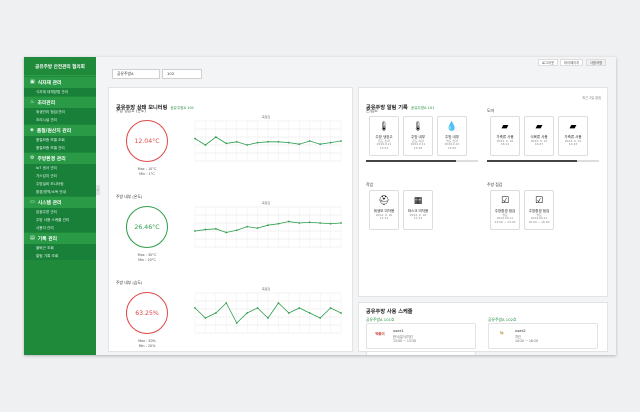 The image size is (640, 412). I want to click on alert-item: ▦ 마스크 미착용 2024. 9. 16 11:12, so click(418, 210).